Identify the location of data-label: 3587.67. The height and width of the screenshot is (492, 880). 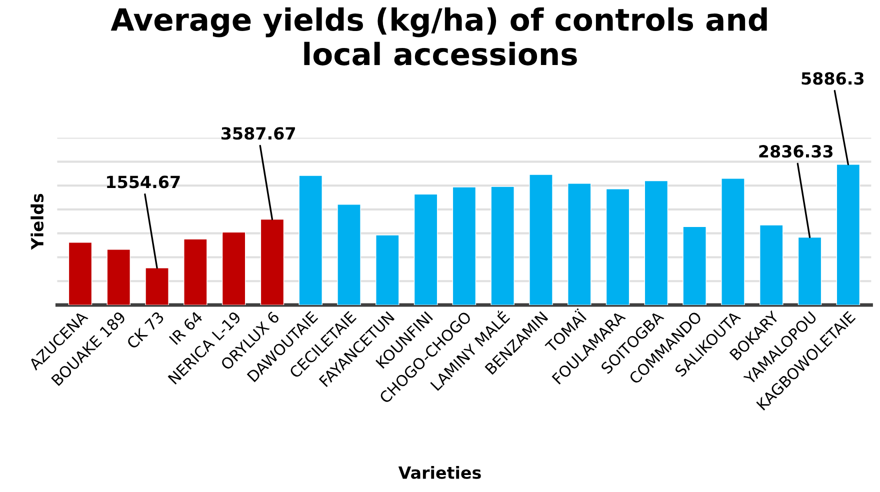
(258, 133).